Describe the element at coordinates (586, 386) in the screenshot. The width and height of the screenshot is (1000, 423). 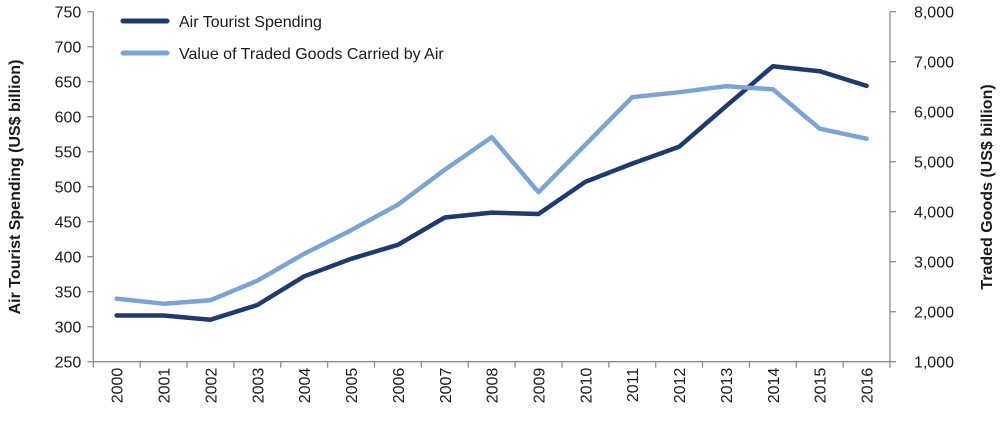
I see `x-tick-label: 2010` at that location.